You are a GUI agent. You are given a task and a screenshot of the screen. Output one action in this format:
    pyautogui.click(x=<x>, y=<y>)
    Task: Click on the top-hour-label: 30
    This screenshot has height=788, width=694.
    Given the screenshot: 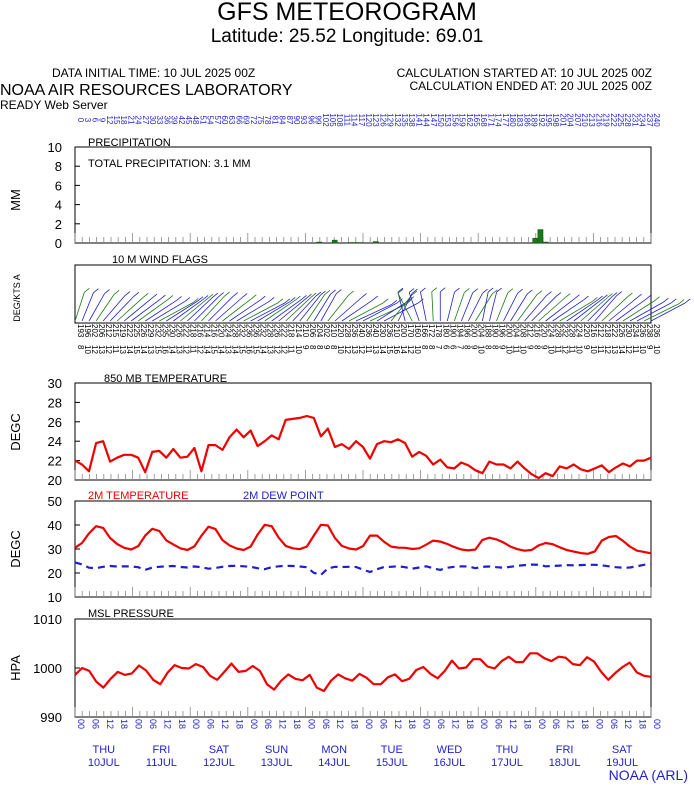 What is the action you would take?
    pyautogui.click(x=152, y=120)
    